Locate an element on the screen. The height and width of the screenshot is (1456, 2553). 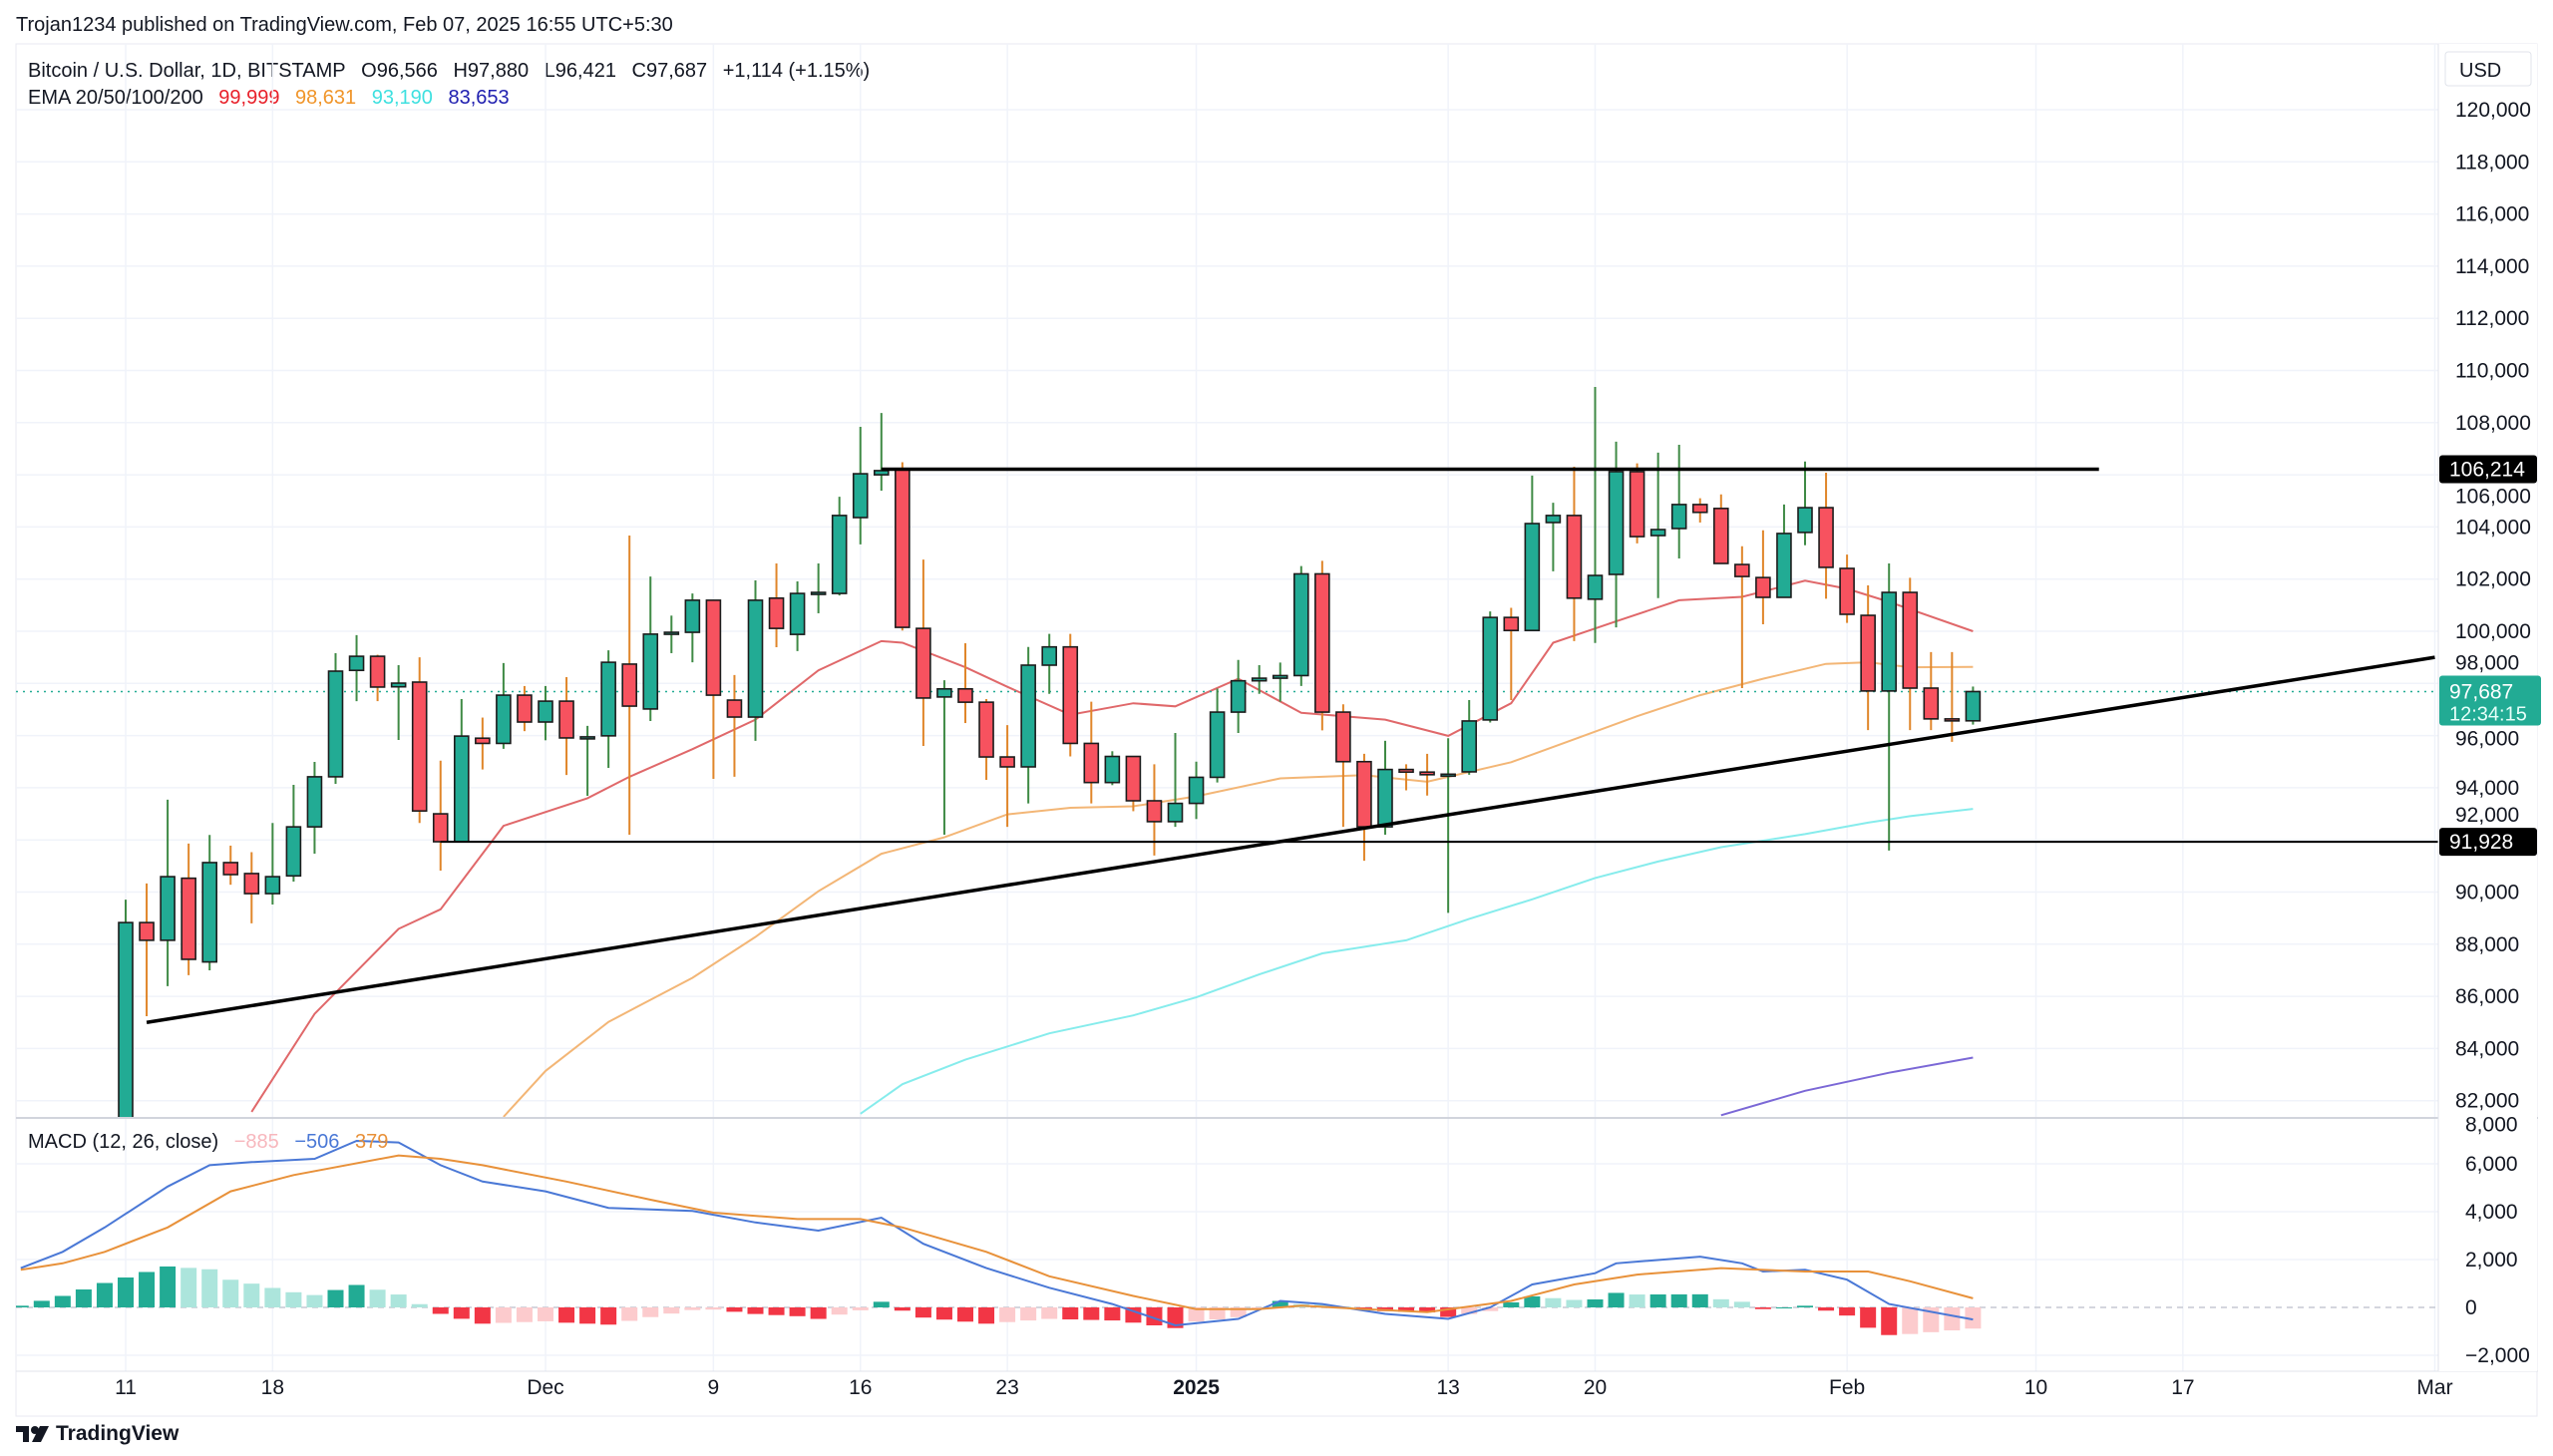
time-axis: 11 18 Dec 9 16 23 2025 13 20 Feb 10 17 Mar is located at coordinates (1284, 1387).